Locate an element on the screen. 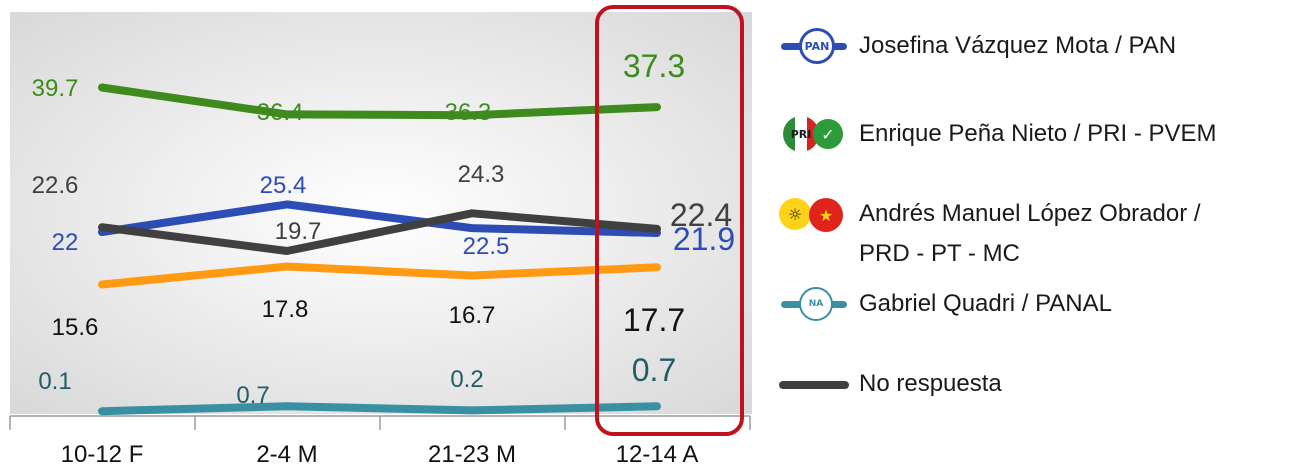 This screenshot has width=1293, height=472. data-label-prd: 15.6 is located at coordinates (75, 327).